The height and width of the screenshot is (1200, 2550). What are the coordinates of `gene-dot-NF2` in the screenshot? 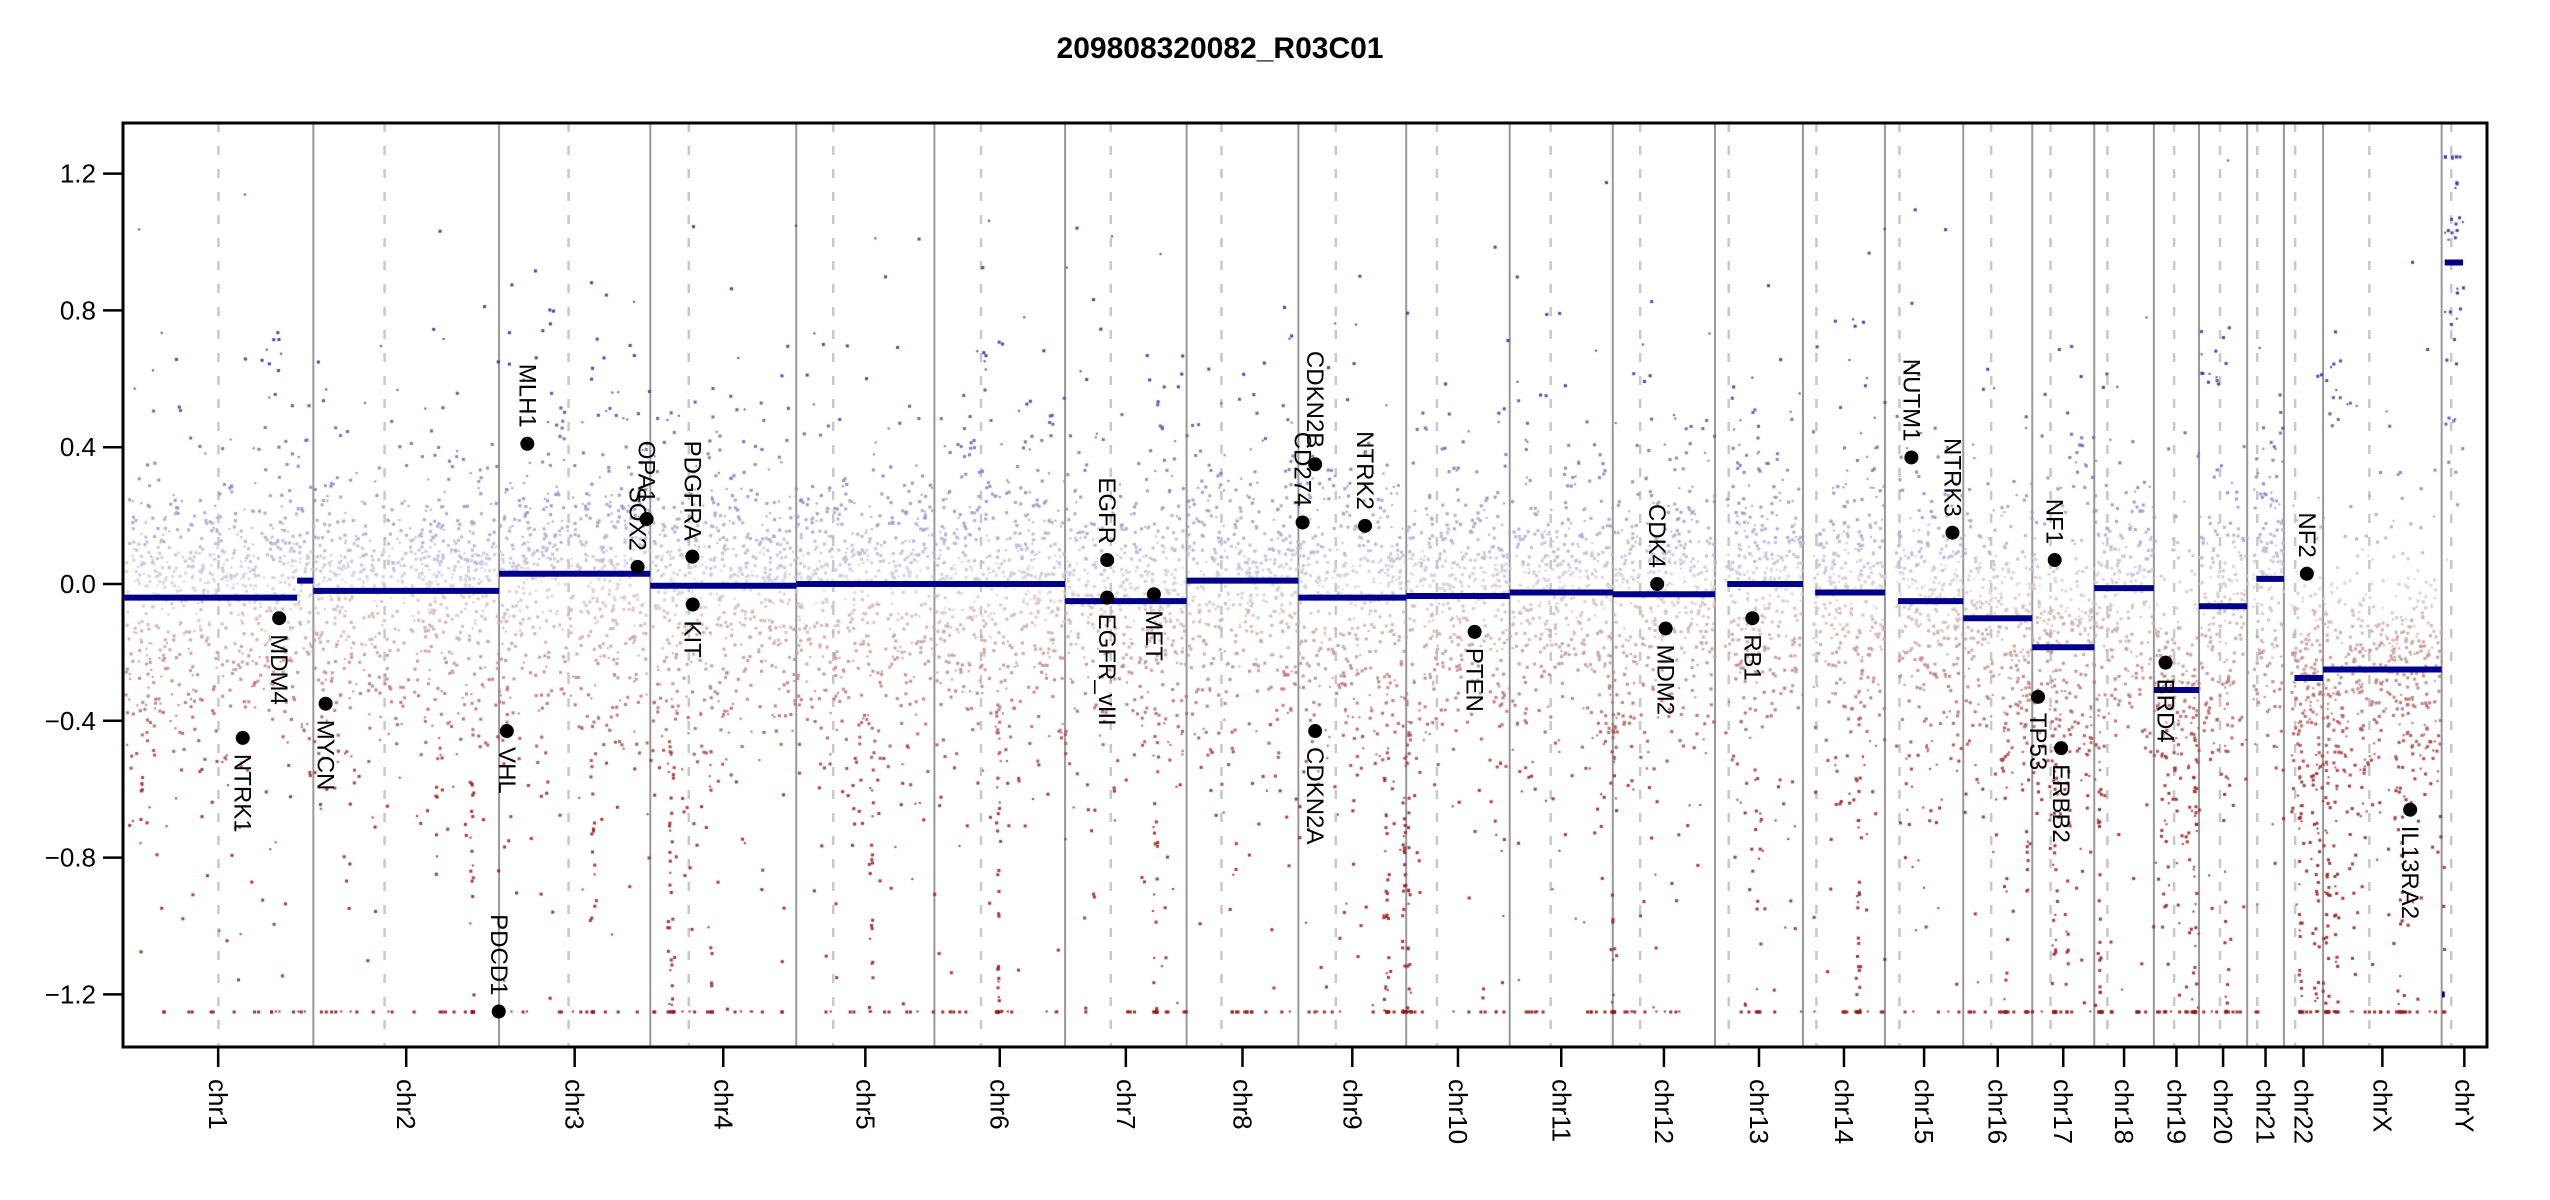 It's located at (2306, 573).